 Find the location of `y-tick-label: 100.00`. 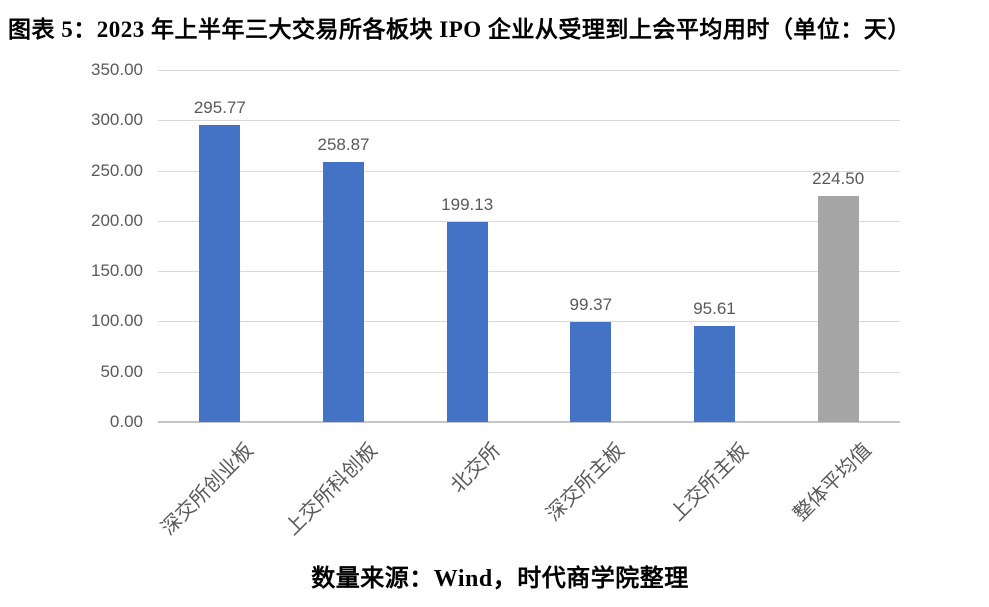

y-tick-label: 100.00 is located at coordinates (117, 321).